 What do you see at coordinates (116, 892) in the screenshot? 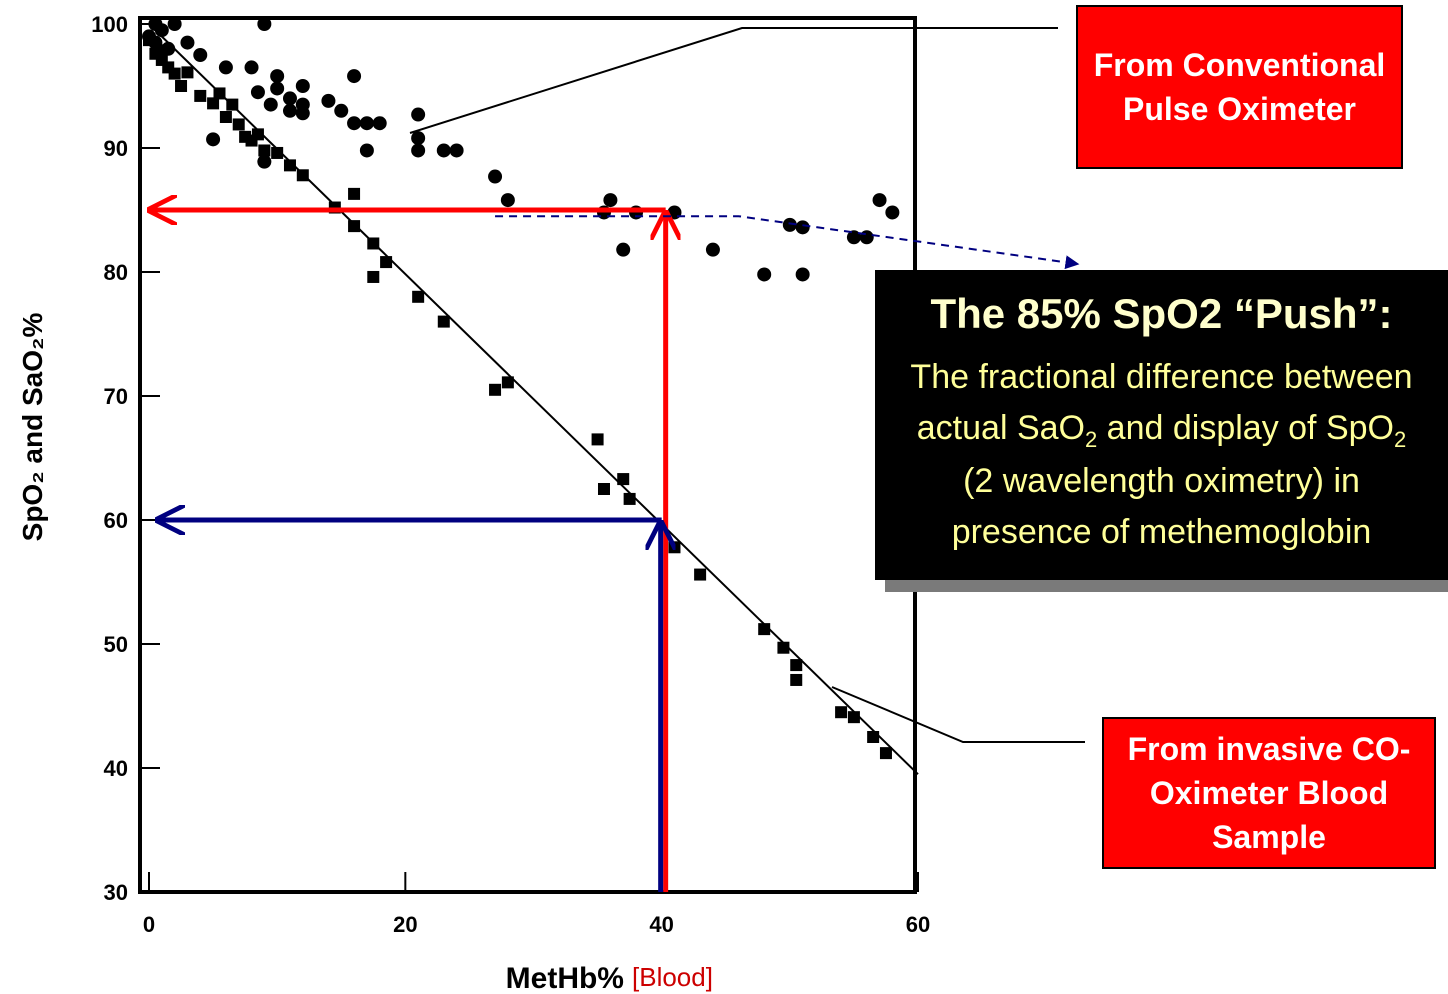
I see `y-tick-label: 30` at bounding box center [116, 892].